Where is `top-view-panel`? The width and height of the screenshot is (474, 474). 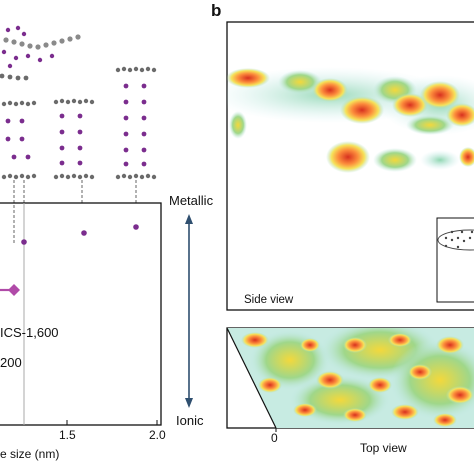 top-view-panel is located at coordinates (350, 379).